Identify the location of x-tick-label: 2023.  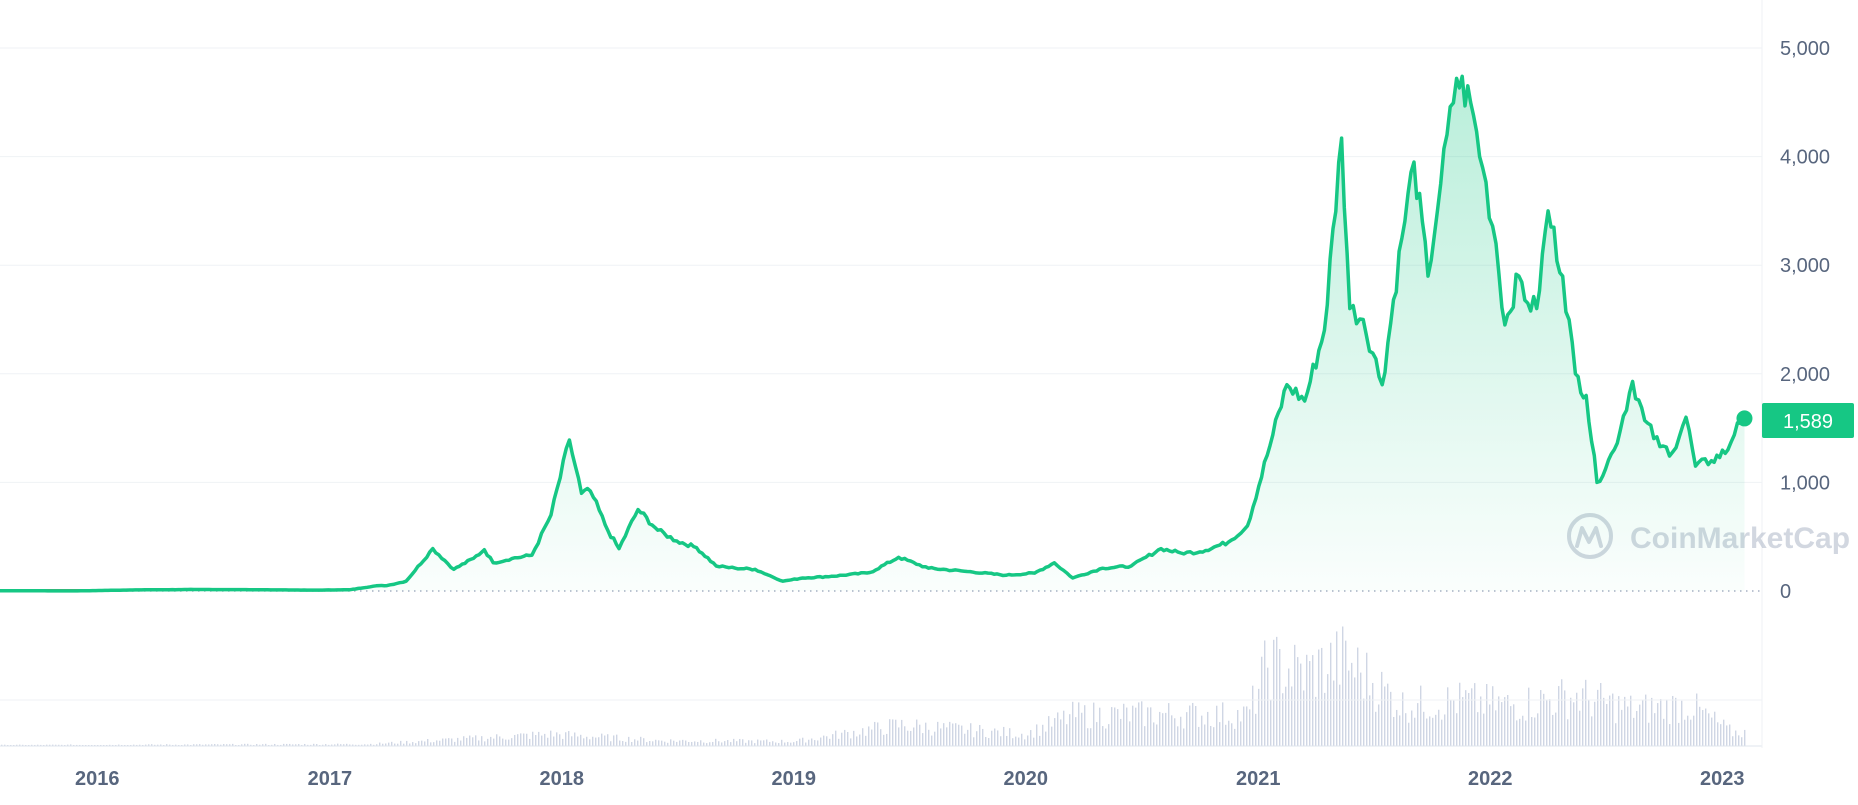
(1722, 779).